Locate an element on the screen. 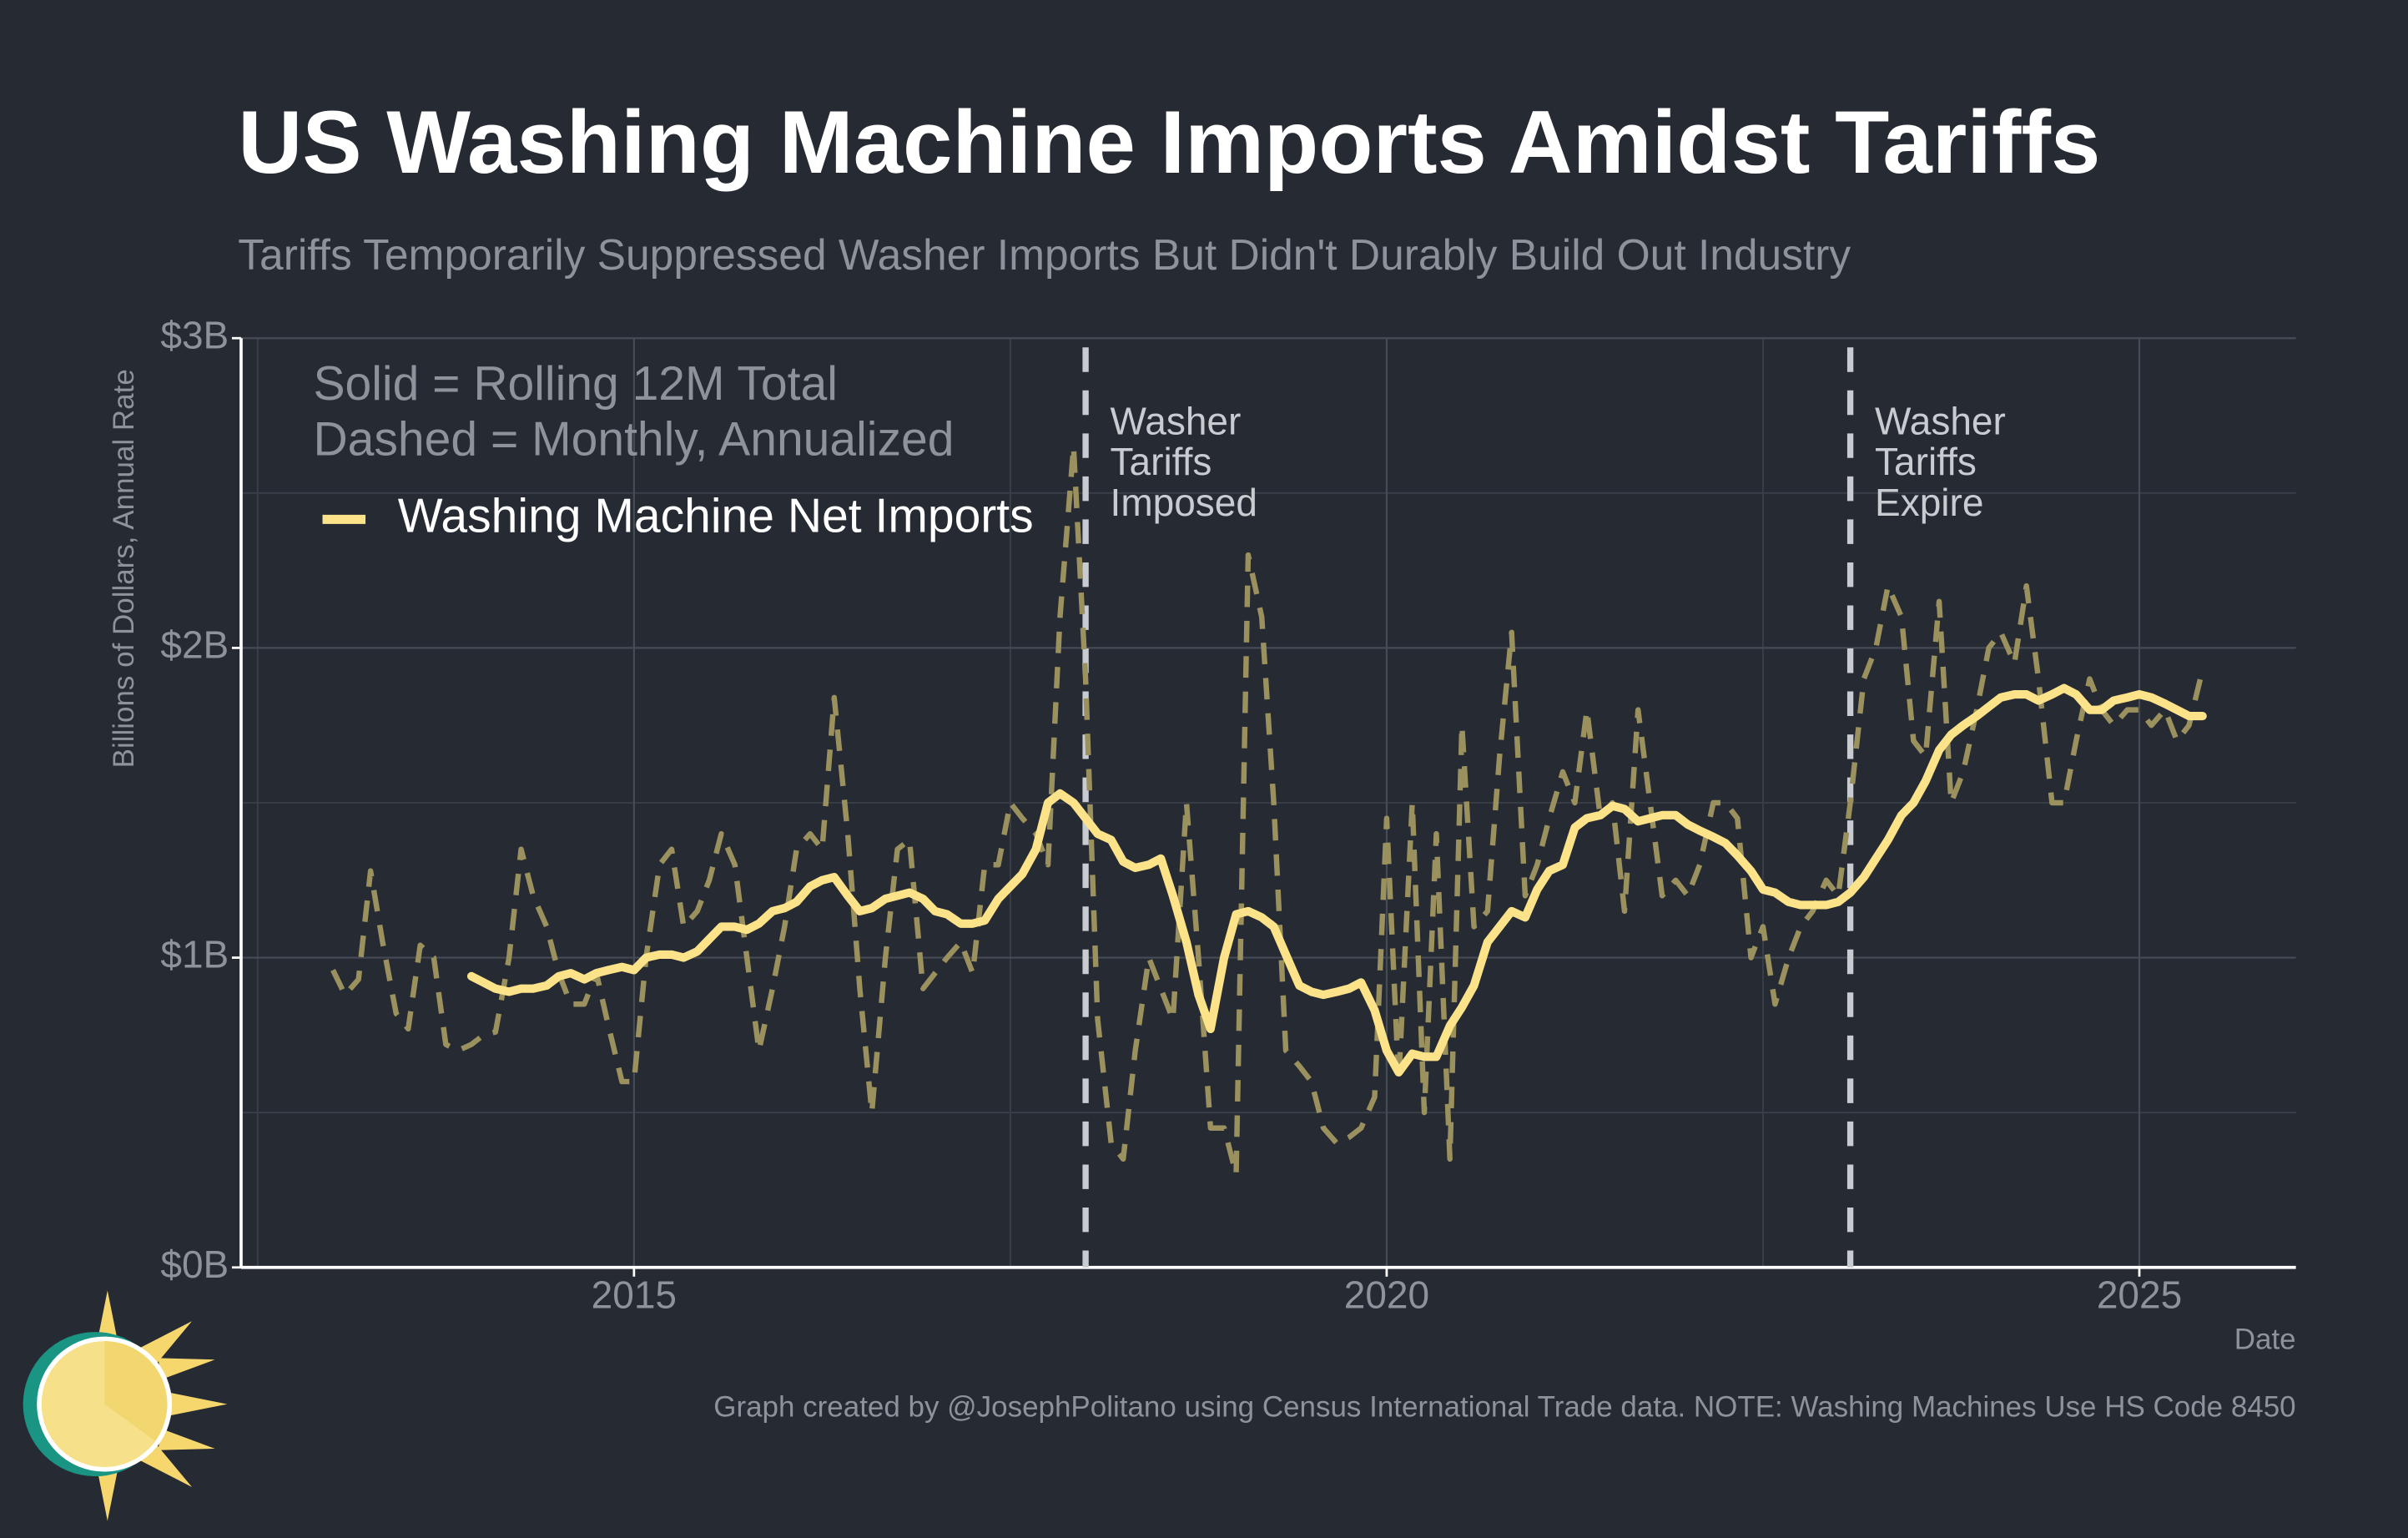 This screenshot has width=2408, height=1538. x-tick-label: 2020 is located at coordinates (1386, 1295).